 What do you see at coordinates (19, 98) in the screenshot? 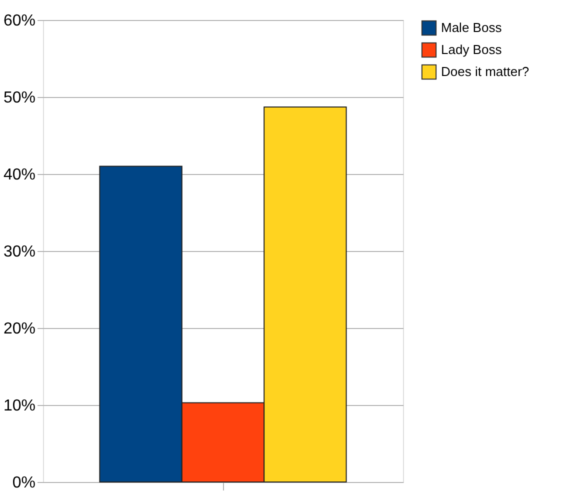
I see `y-tick-label: 50%` at bounding box center [19, 98].